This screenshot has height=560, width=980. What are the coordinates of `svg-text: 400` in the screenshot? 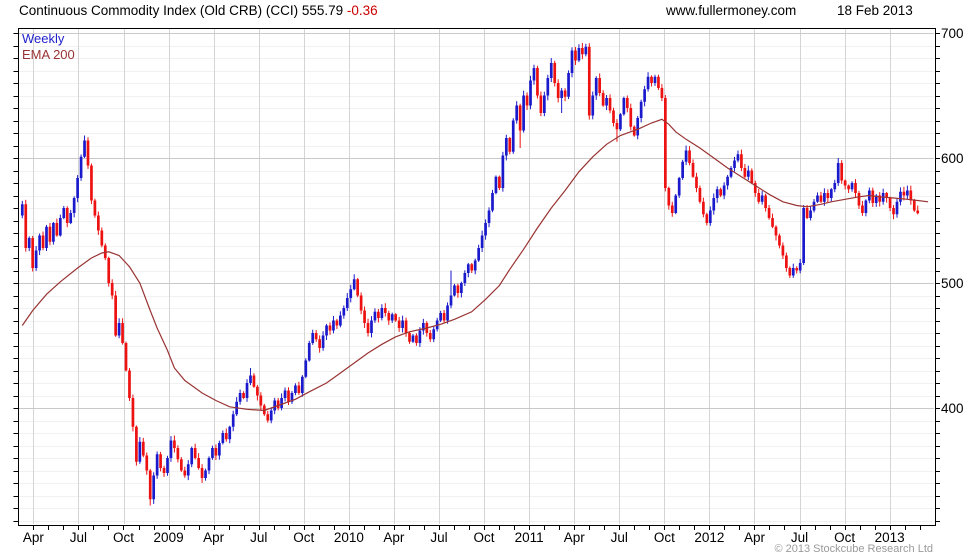 It's located at (952, 408).